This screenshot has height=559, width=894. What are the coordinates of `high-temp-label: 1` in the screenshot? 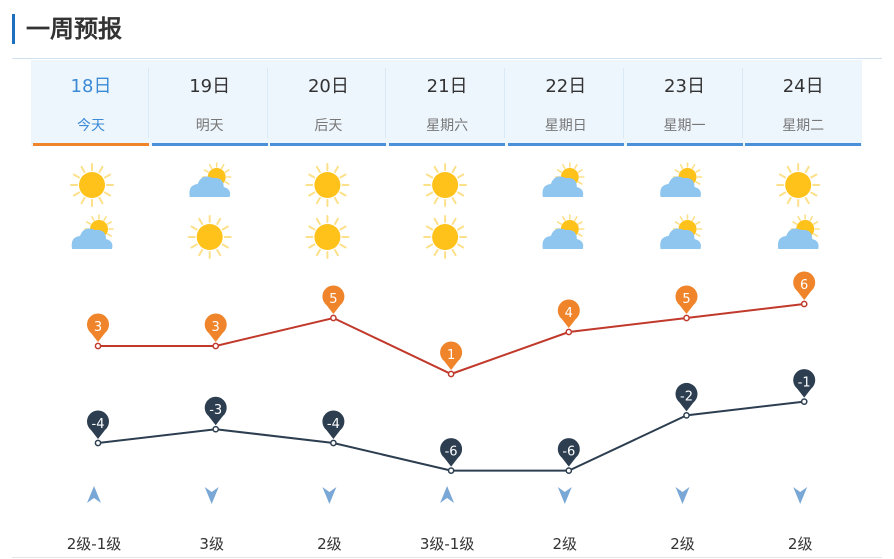 It's located at (451, 355).